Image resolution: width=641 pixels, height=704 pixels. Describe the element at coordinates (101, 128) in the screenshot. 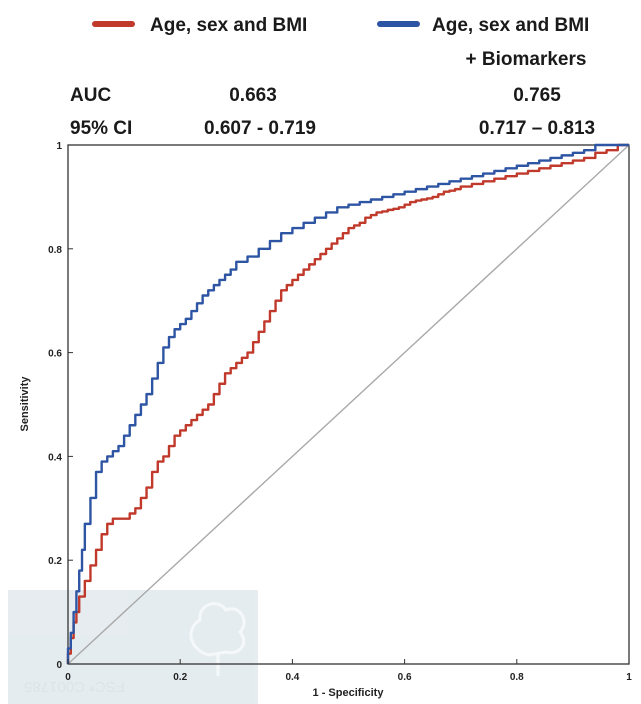

I see `stats-row-label-ci: 95% CI` at that location.